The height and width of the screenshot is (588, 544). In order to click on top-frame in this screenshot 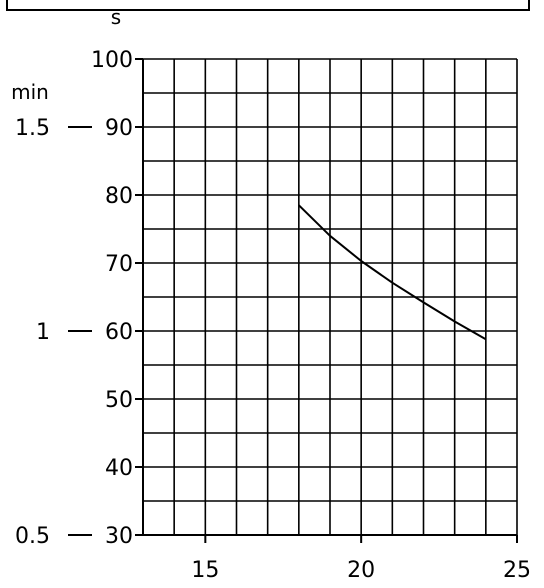, I will do `click(268, 5)`.